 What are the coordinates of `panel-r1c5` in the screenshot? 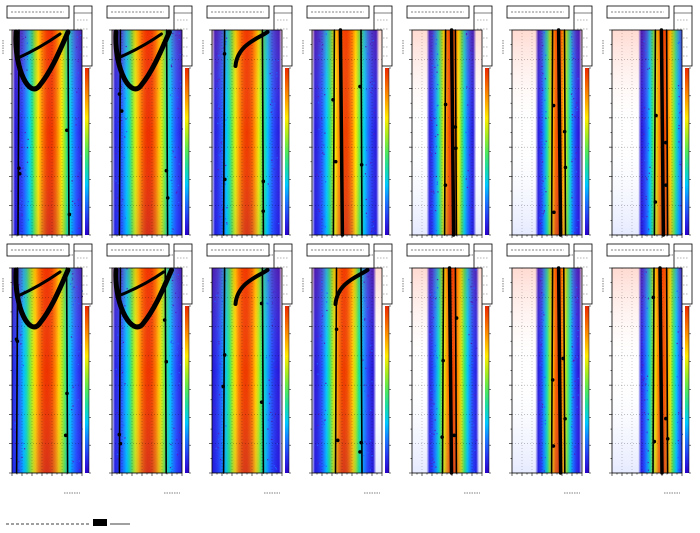 It's located at (547, 368).